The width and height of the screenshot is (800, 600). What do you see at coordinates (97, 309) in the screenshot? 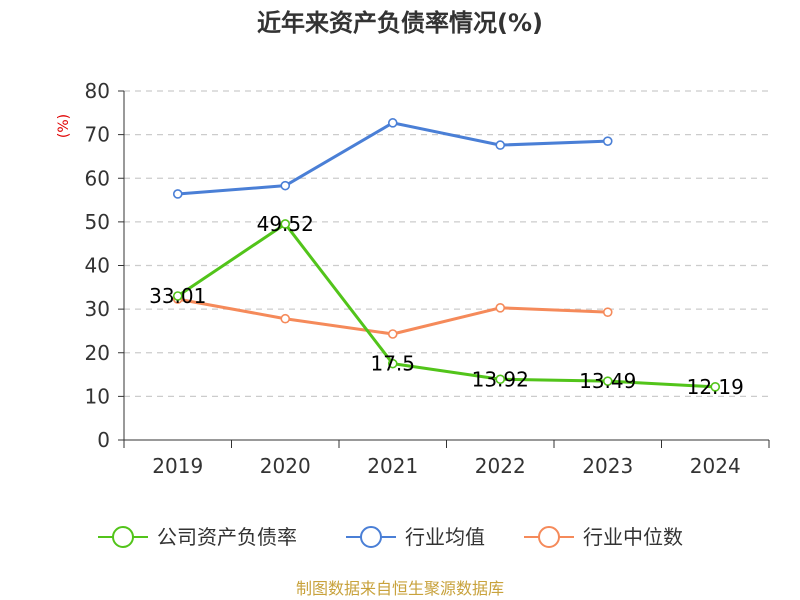
I see `y-tick-label: 30` at bounding box center [97, 309].